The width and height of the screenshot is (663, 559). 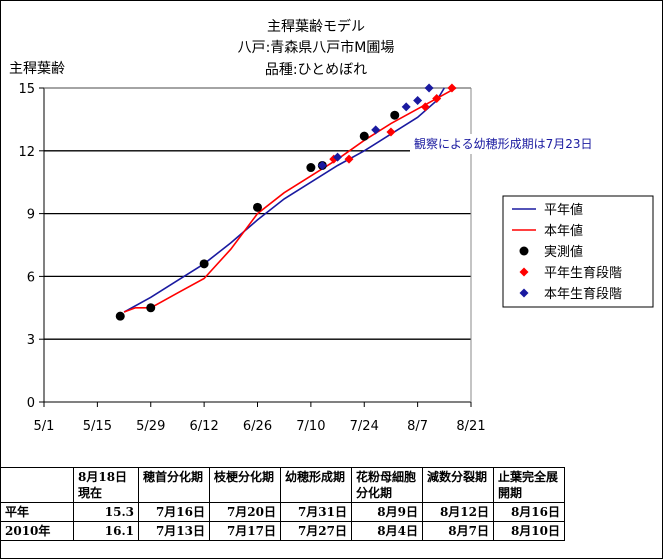 I want to click on x-tick-label: 6/26, so click(x=257, y=426).